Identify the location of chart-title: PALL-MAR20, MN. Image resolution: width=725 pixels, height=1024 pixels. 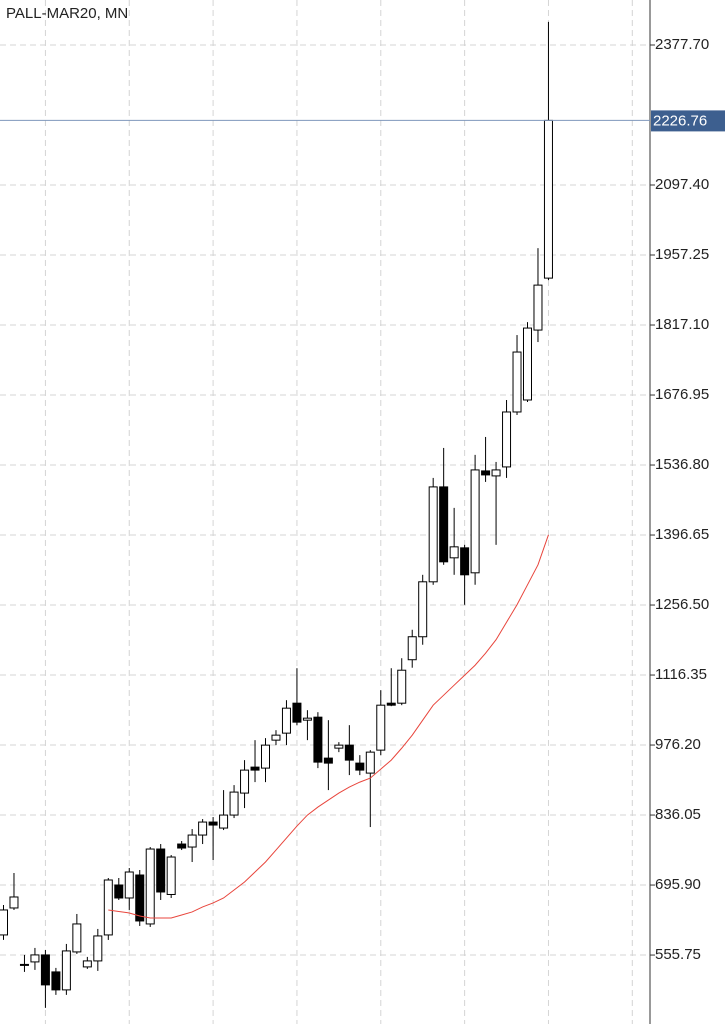
(67, 13).